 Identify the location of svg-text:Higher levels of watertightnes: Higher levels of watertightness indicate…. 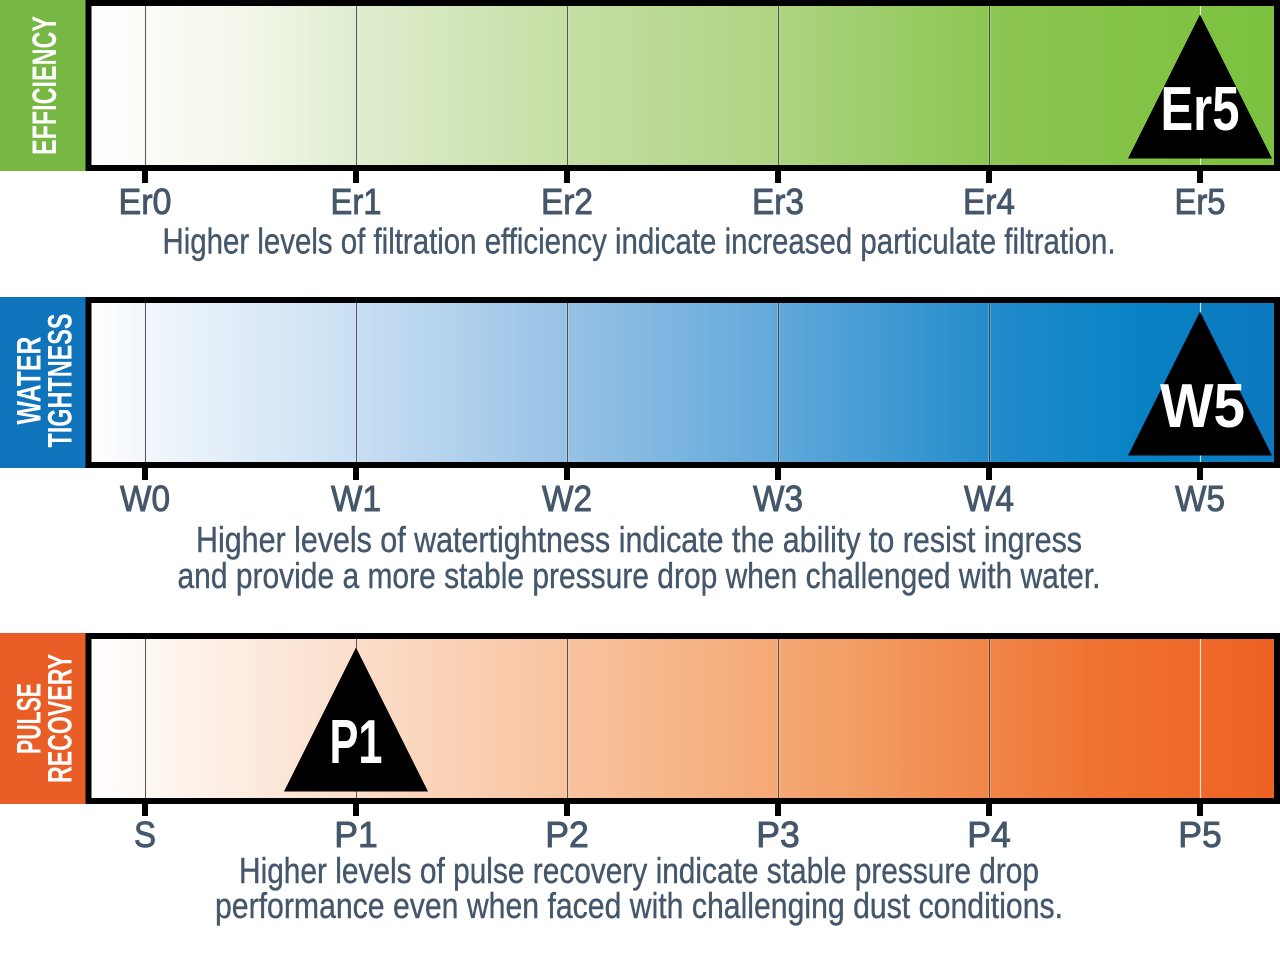
(639, 539).